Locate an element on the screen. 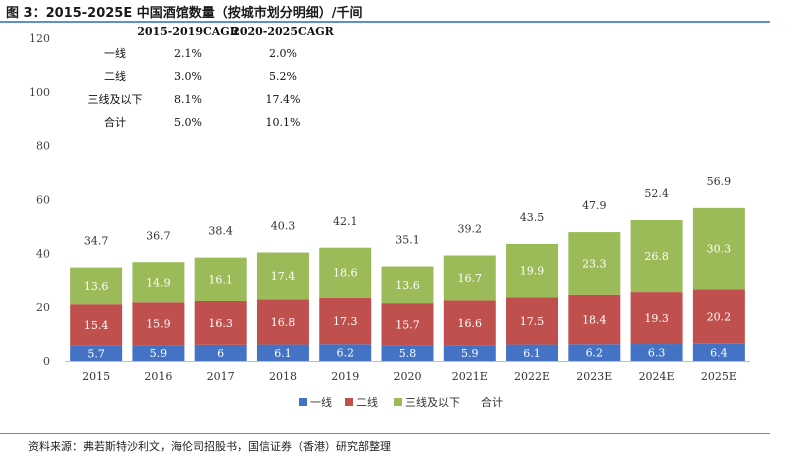 The image size is (797, 456). cagr-header: 2015-2019CAGR is located at coordinates (188, 31).